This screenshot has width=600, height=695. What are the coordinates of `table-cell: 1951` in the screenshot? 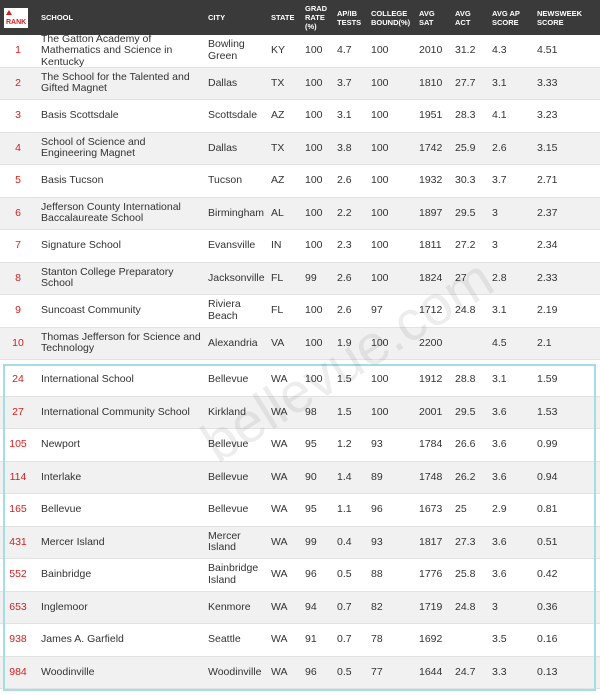 It's located at (431, 115).